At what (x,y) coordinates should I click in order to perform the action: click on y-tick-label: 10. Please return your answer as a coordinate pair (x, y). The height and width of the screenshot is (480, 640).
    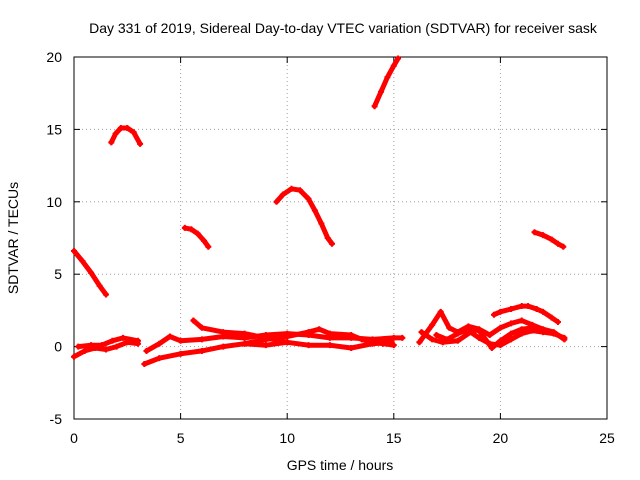
    Looking at the image, I should click on (54, 202).